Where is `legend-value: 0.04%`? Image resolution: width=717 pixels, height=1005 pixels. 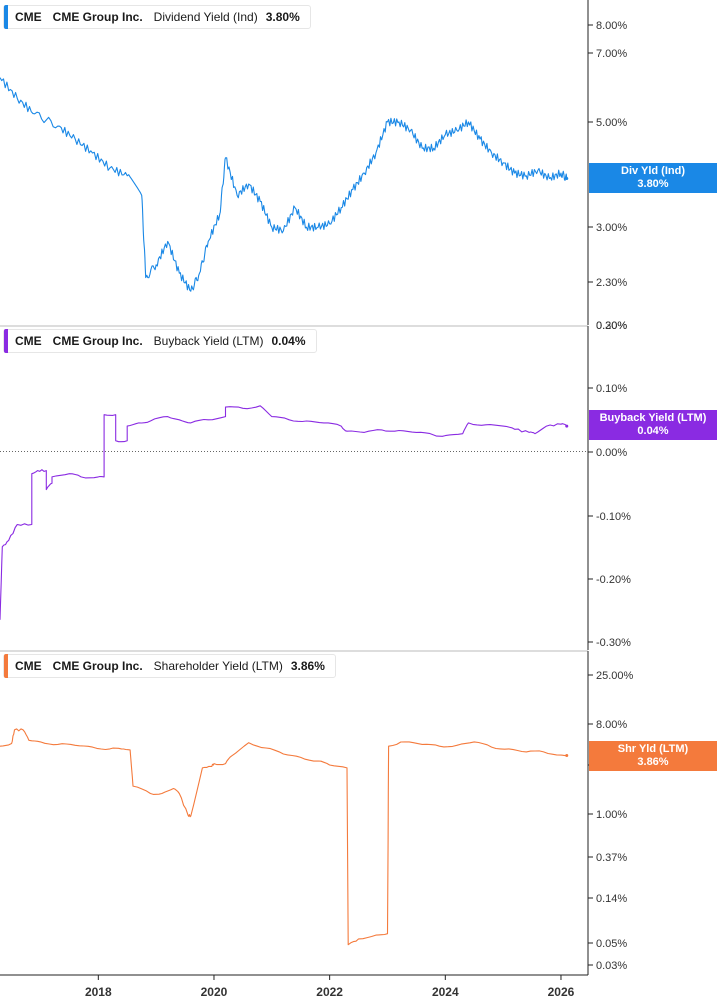
legend-value: 0.04% is located at coordinates (288, 341).